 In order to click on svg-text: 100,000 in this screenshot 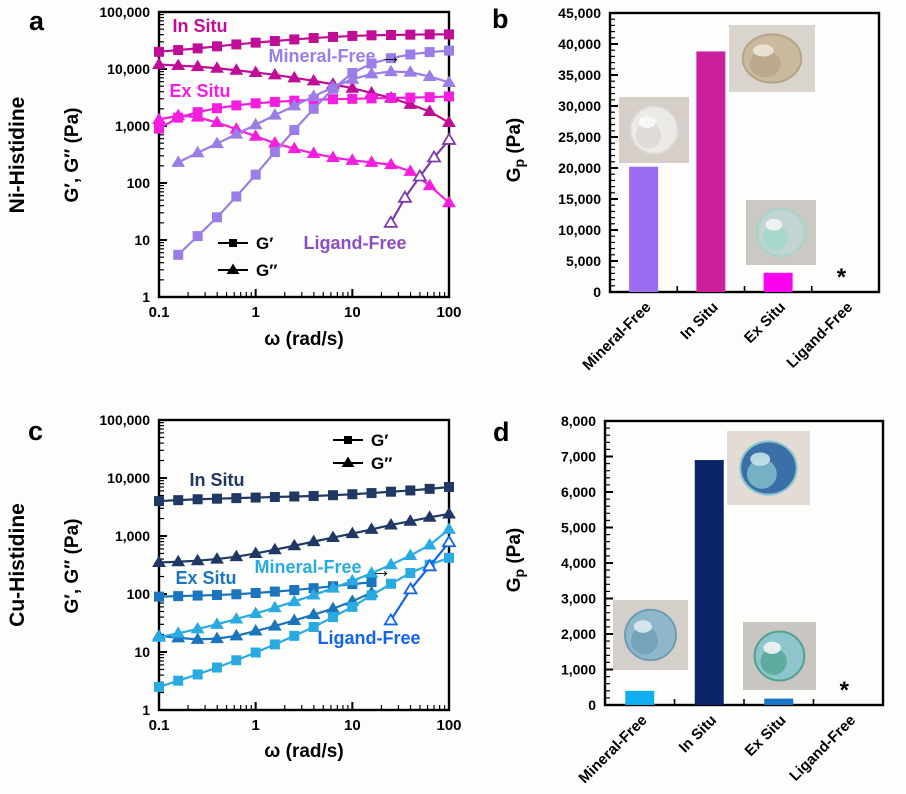, I will do `click(124, 12)`.